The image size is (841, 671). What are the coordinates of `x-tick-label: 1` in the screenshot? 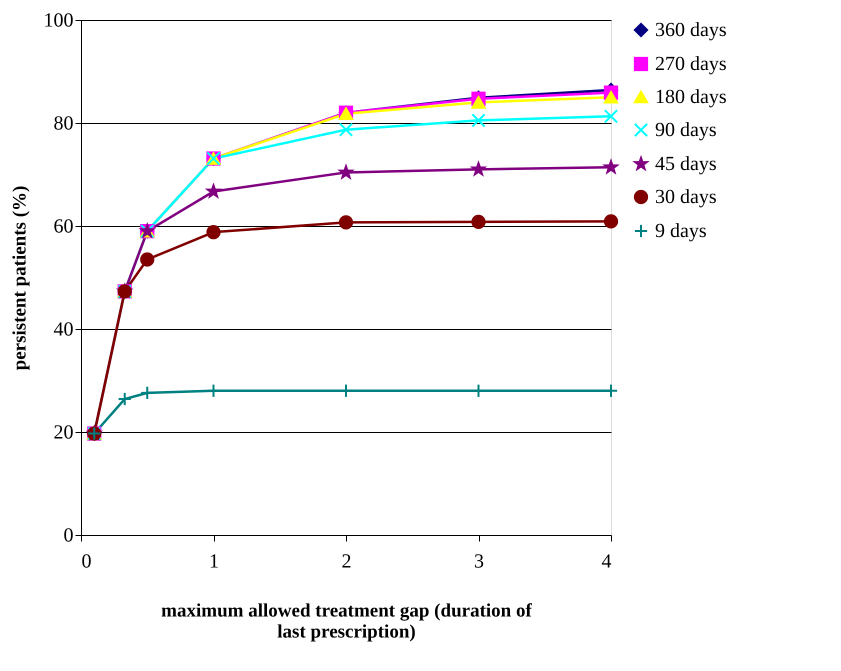 It's located at (214, 561).